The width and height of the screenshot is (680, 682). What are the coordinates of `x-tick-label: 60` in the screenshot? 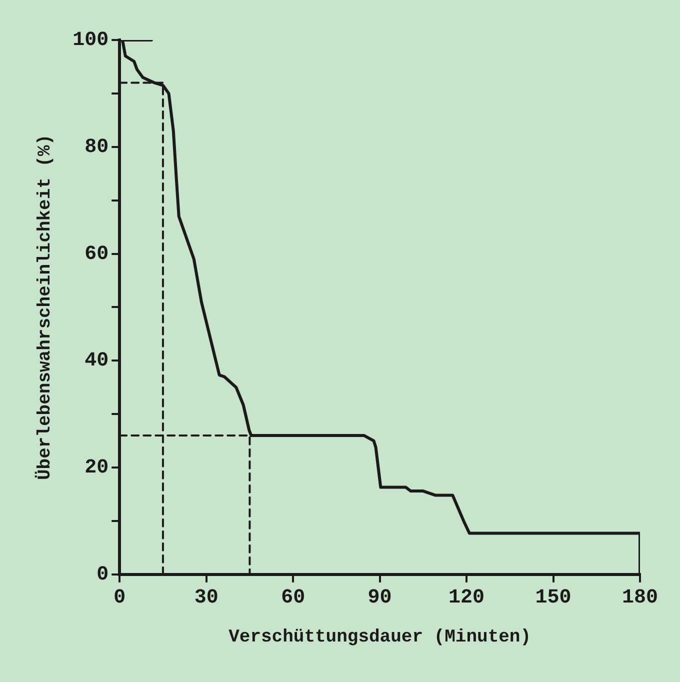 It's located at (293, 598).